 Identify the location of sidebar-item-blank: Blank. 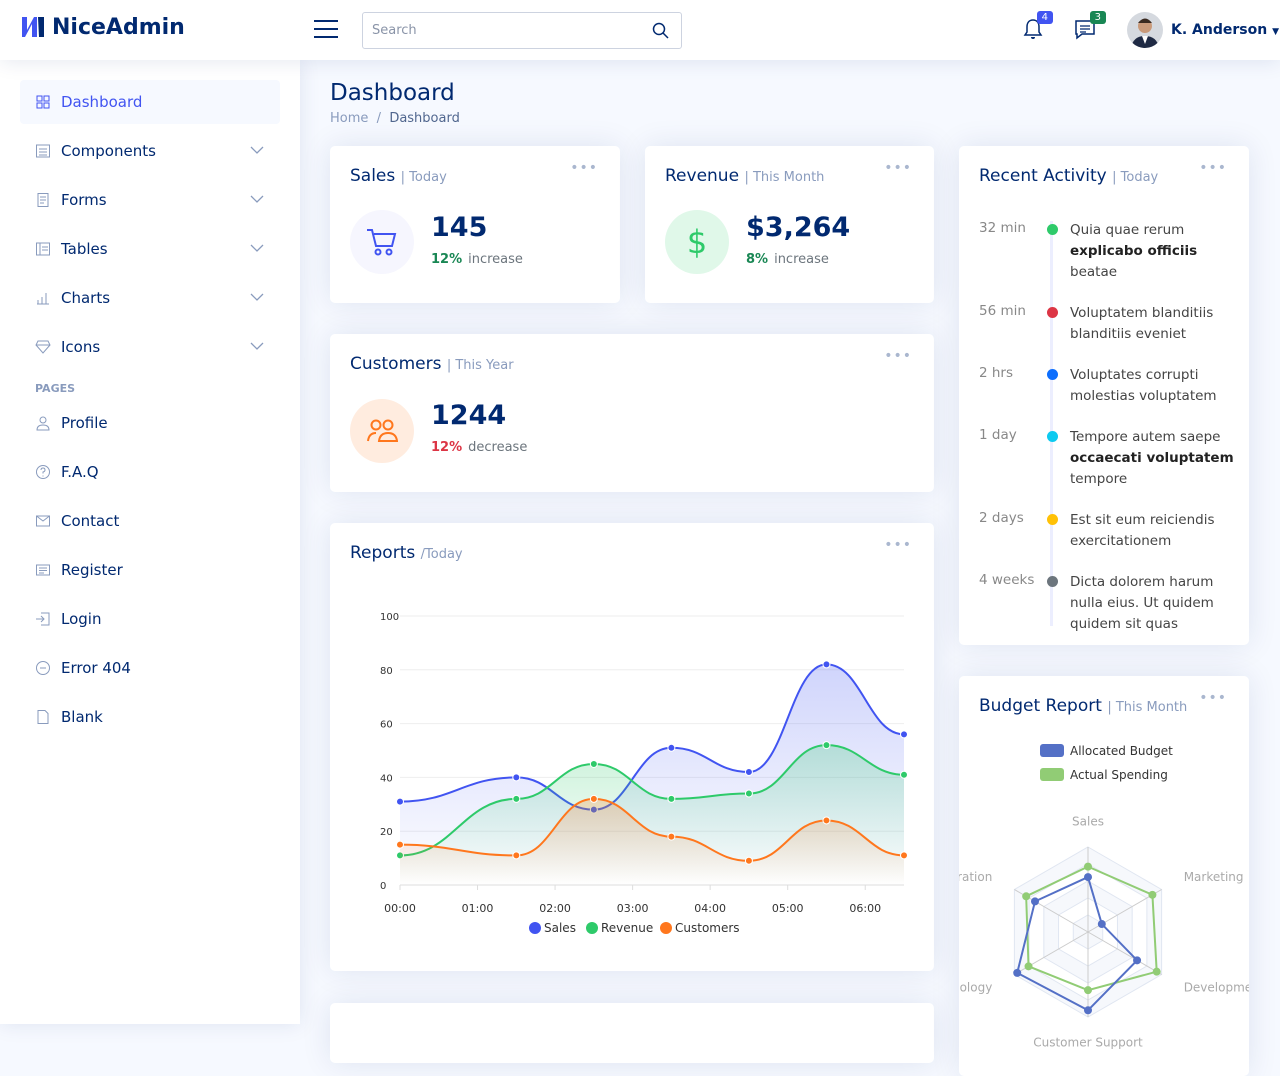
(150, 717).